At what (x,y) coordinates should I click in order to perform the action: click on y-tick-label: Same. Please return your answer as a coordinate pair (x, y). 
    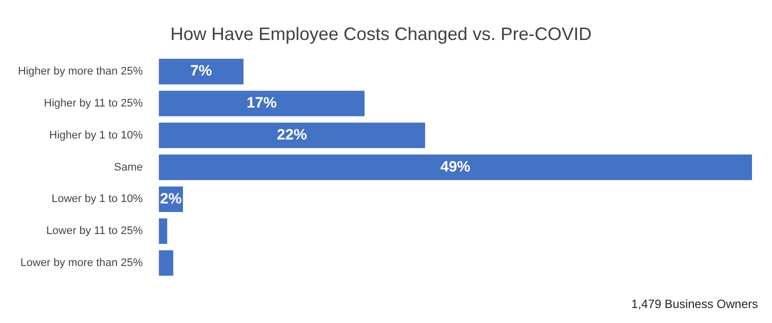
    Looking at the image, I should click on (128, 167).